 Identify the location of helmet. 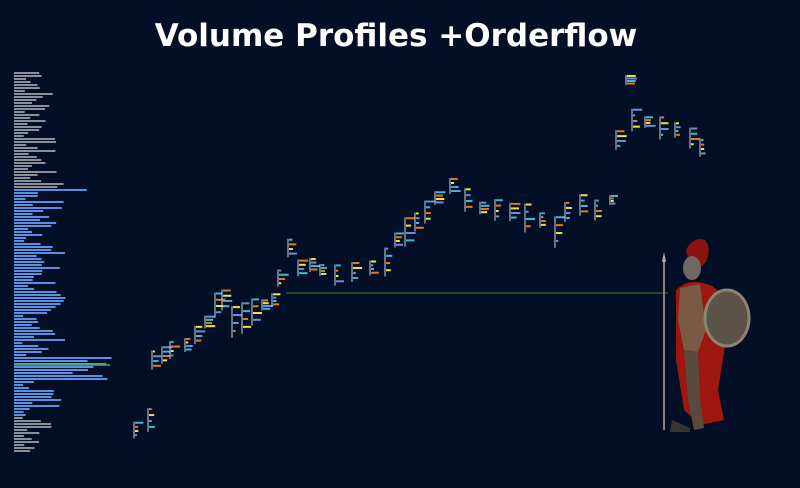
(692, 268).